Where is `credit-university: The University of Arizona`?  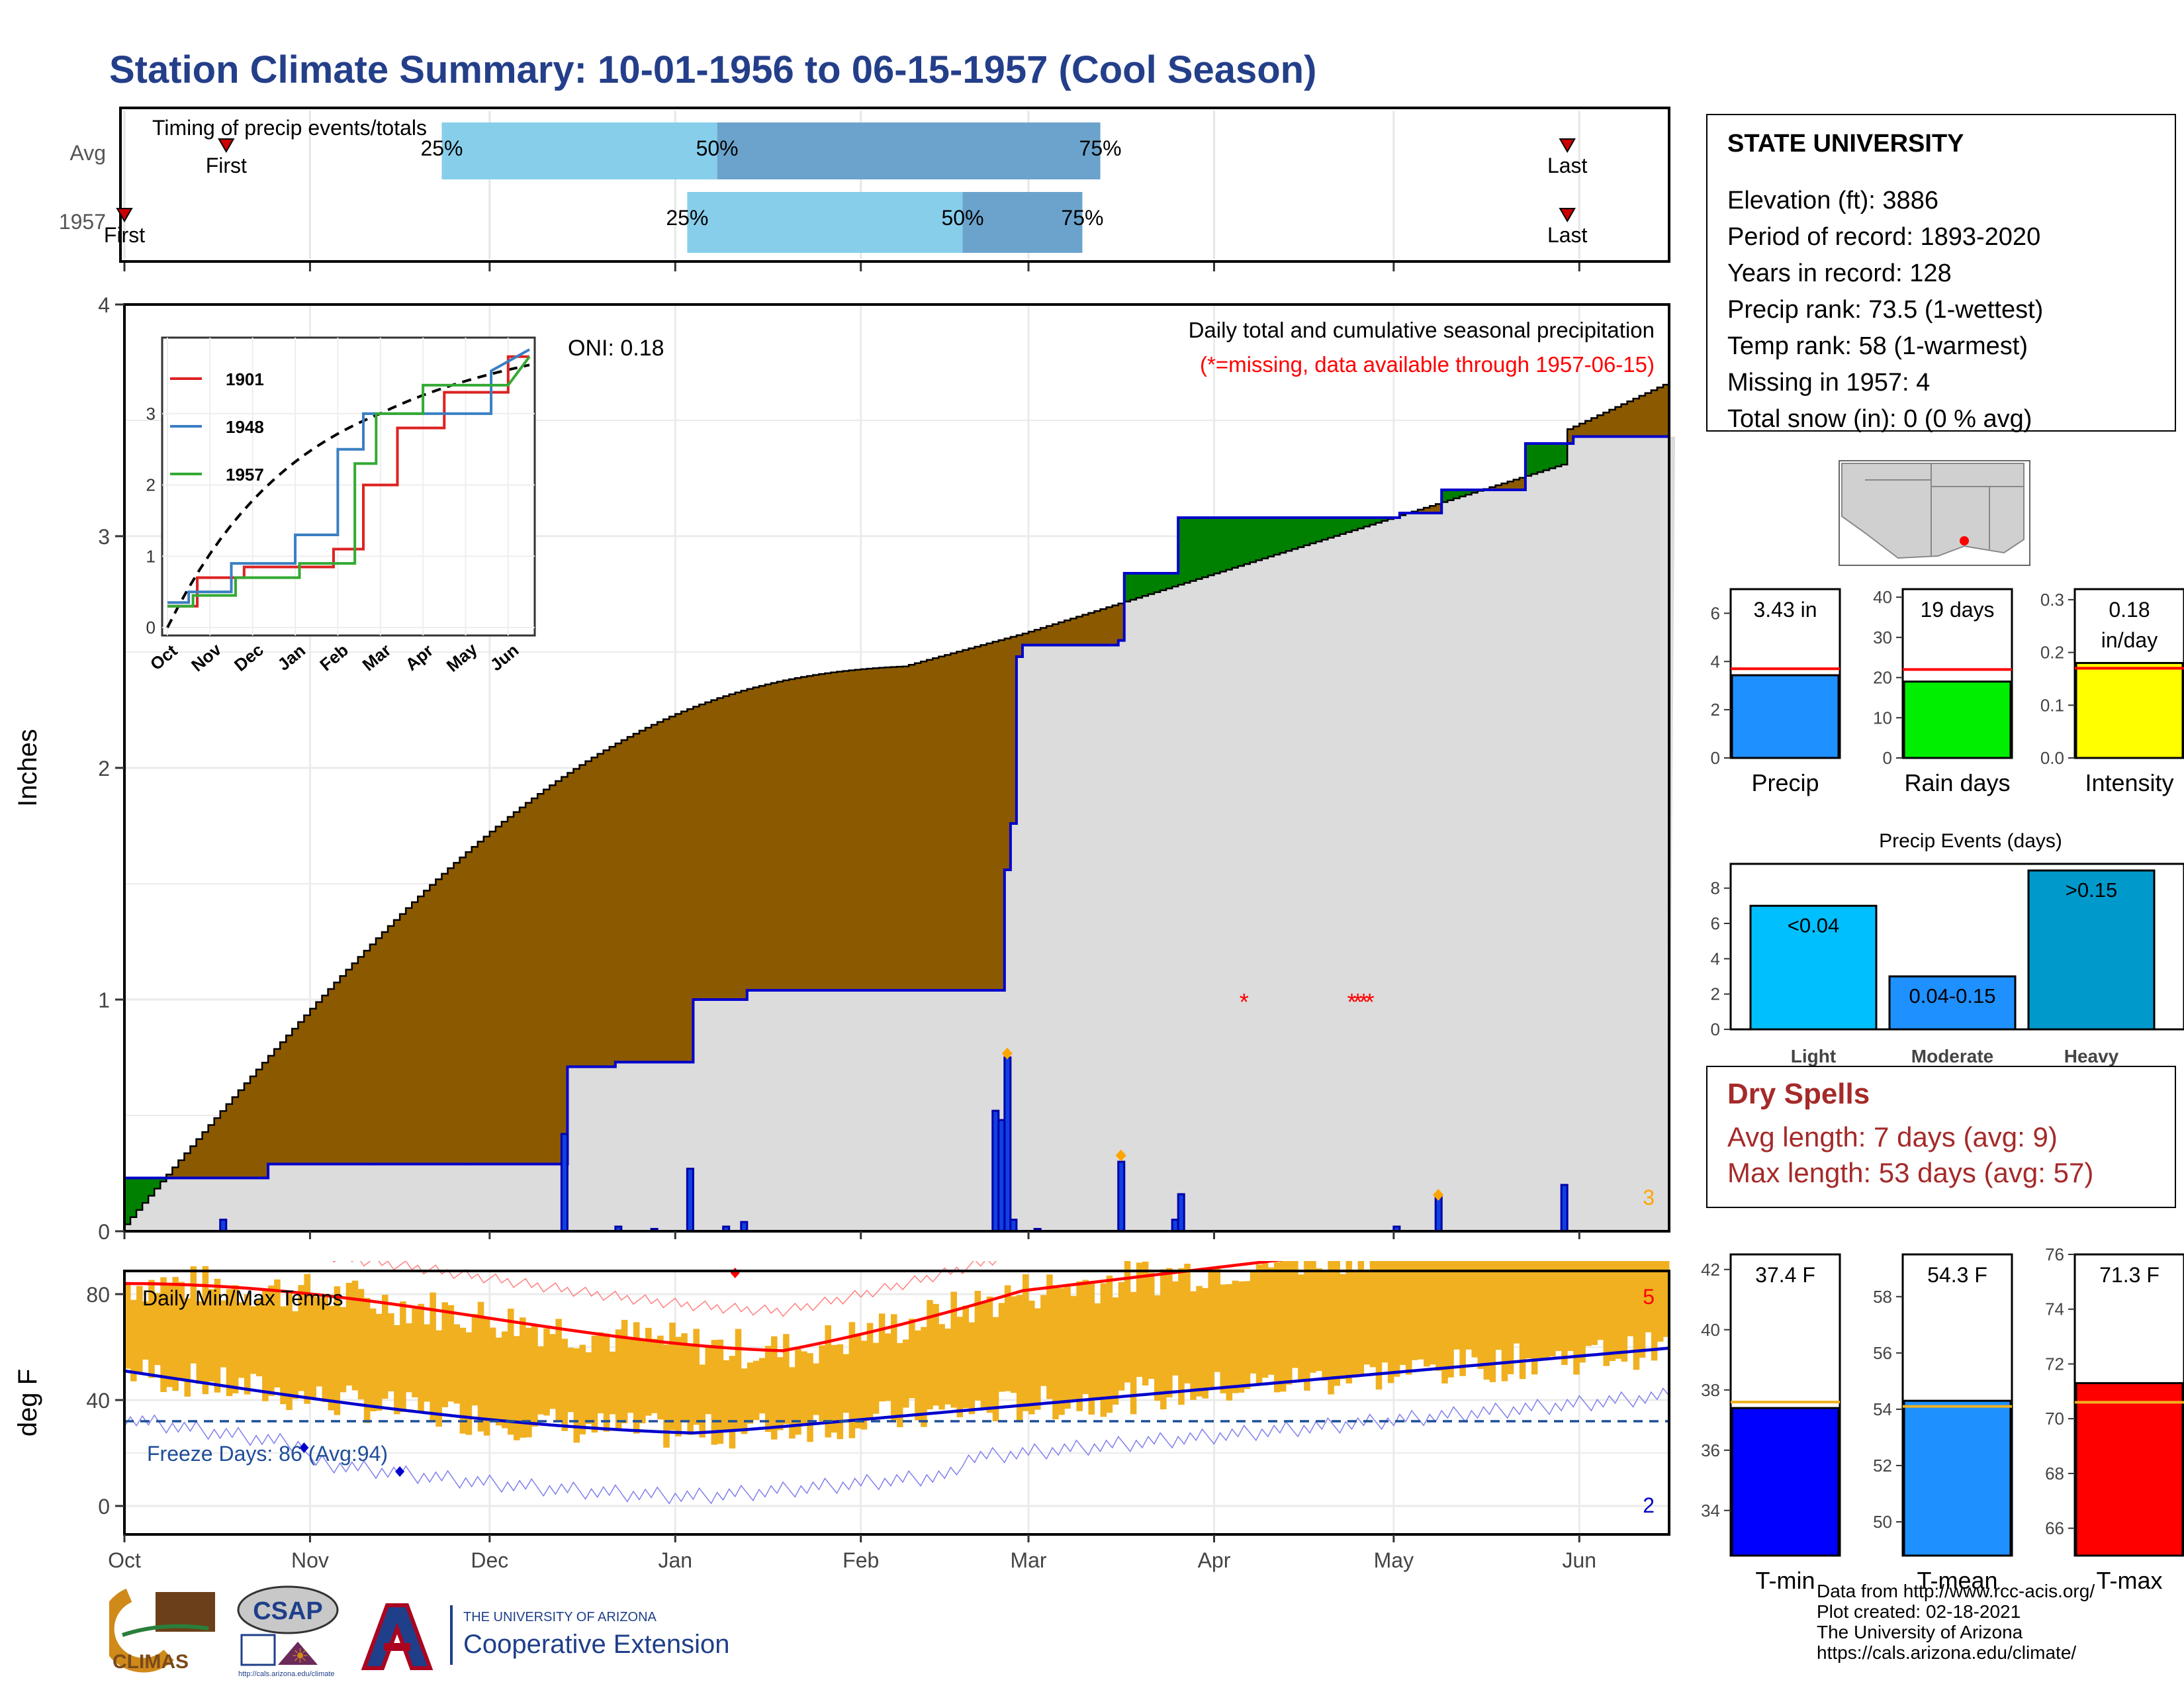
credit-university: The University of Arizona is located at coordinates (1920, 1632).